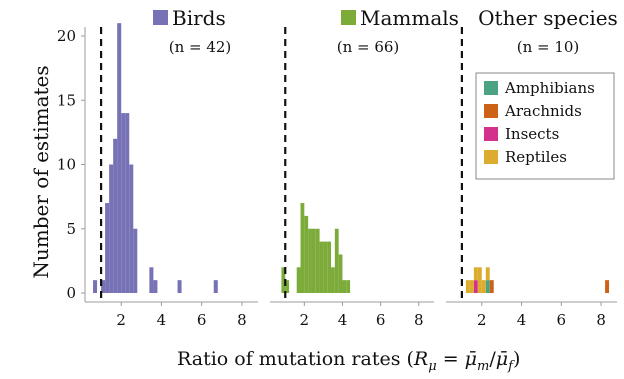  What do you see at coordinates (71, 229) in the screenshot?
I see `y-tick-label: 5` at bounding box center [71, 229].